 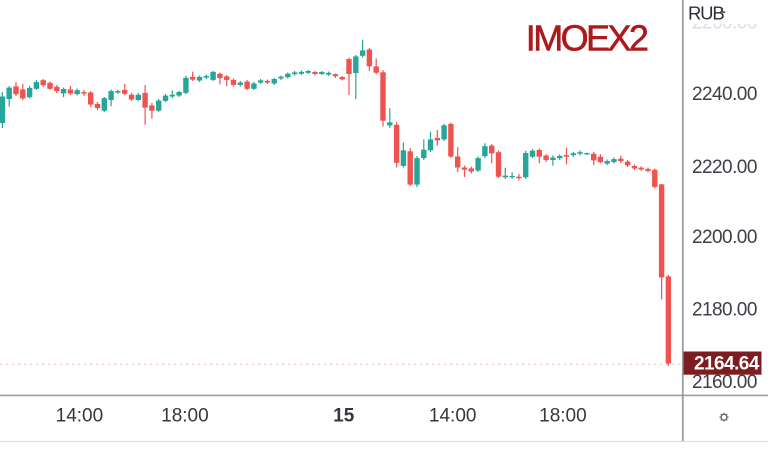 What do you see at coordinates (587, 37) in the screenshot?
I see `svg-text: IMOEX2` at bounding box center [587, 37].